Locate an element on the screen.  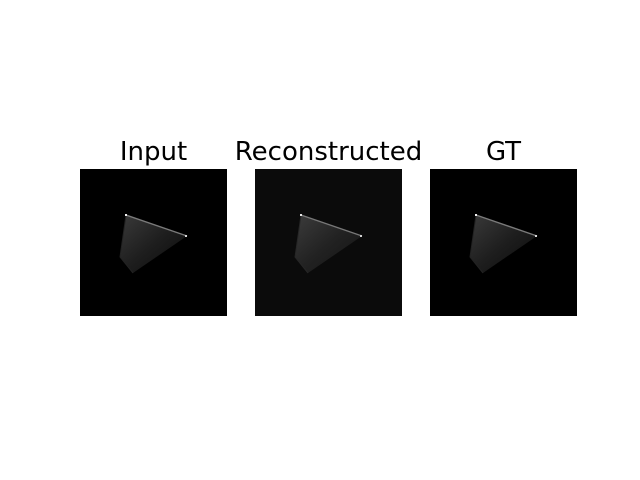
input-image is located at coordinates (153, 242).